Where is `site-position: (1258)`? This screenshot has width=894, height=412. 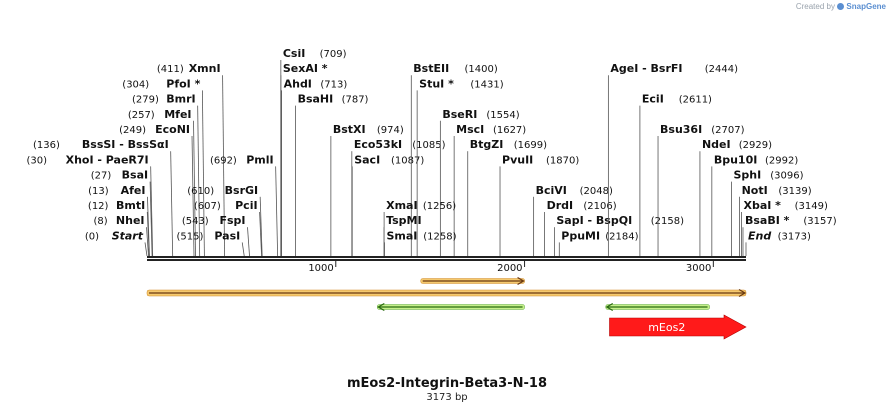
site-position: (1258) is located at coordinates (439, 236).